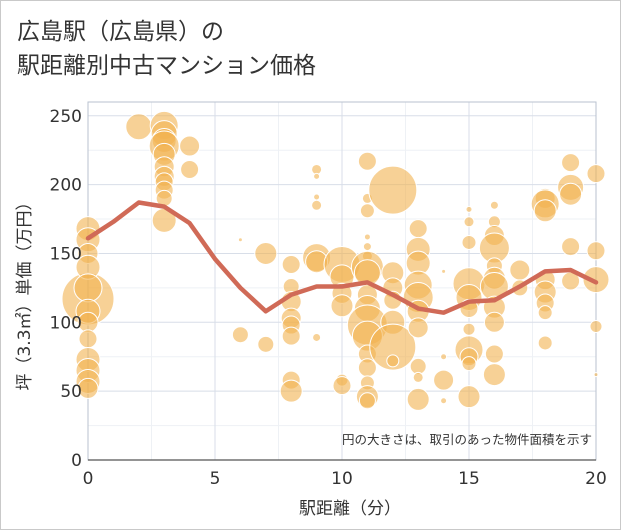 The image size is (621, 530). I want to click on y-axis-label: 坪（3.3㎡）単価（万円）, so click(25, 291).